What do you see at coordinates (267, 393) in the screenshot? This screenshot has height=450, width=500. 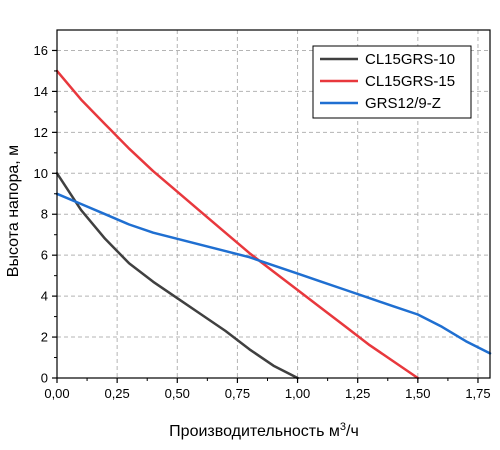 I see `x-tick-labels: 0,00 0,25 0,50 0,75 1,00 1,25 1,50 1,75` at bounding box center [267, 393].